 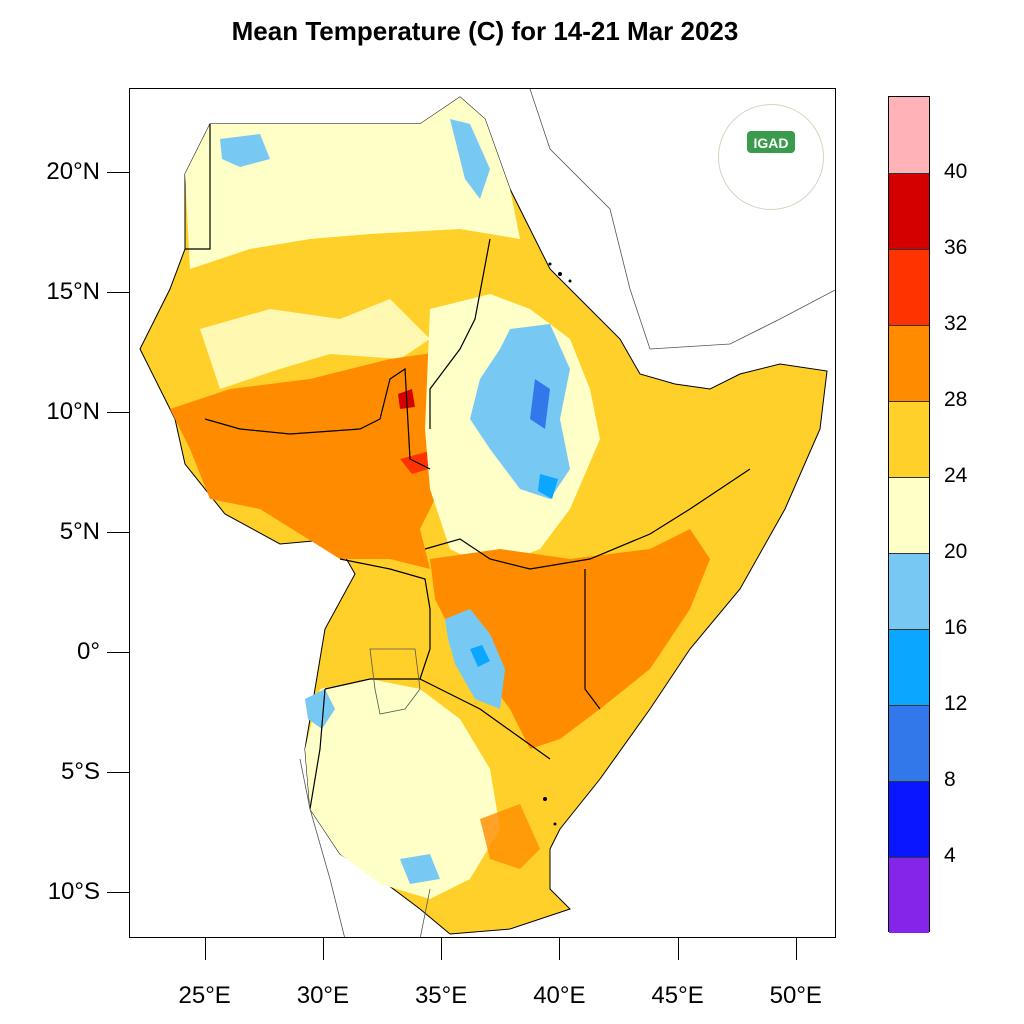 I want to click on region-lake-blue, so click(x=320, y=709).